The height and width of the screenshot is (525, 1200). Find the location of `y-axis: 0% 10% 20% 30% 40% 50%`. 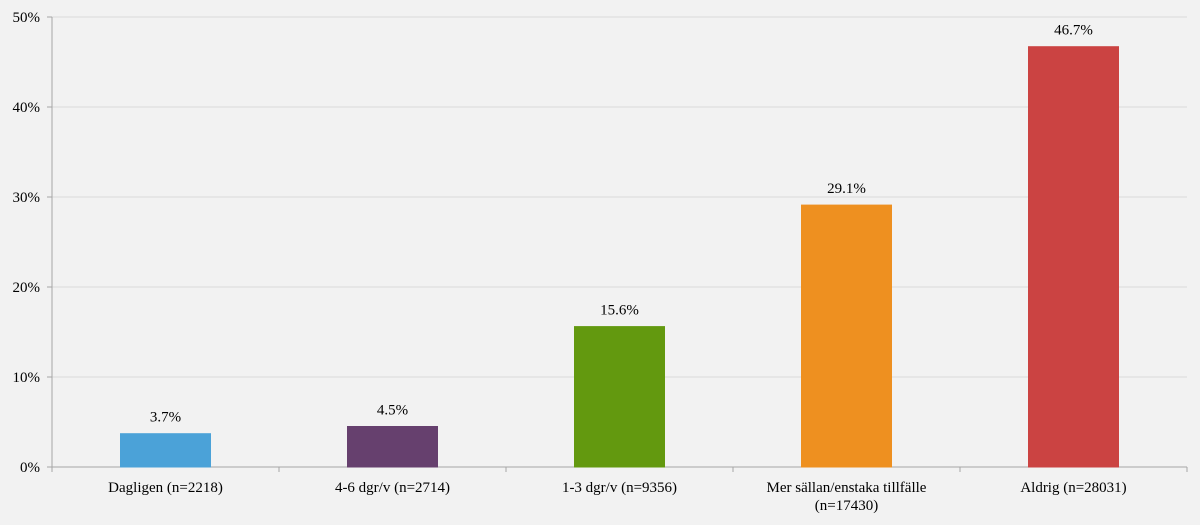

y-axis: 0% 10% 20% 30% 40% 50% is located at coordinates (33, 243).